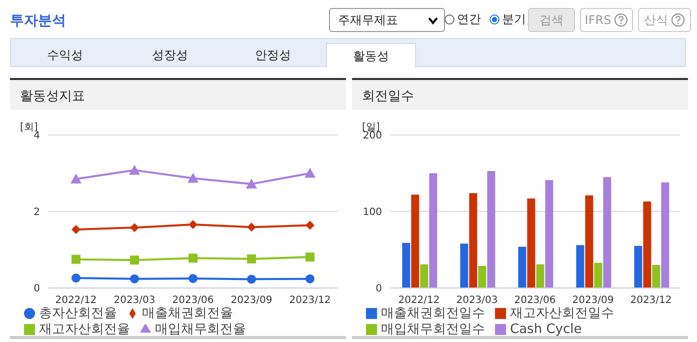 The height and width of the screenshot is (342, 697). Describe the element at coordinates (598, 20) in the screenshot. I see `text: IFRS` at that location.